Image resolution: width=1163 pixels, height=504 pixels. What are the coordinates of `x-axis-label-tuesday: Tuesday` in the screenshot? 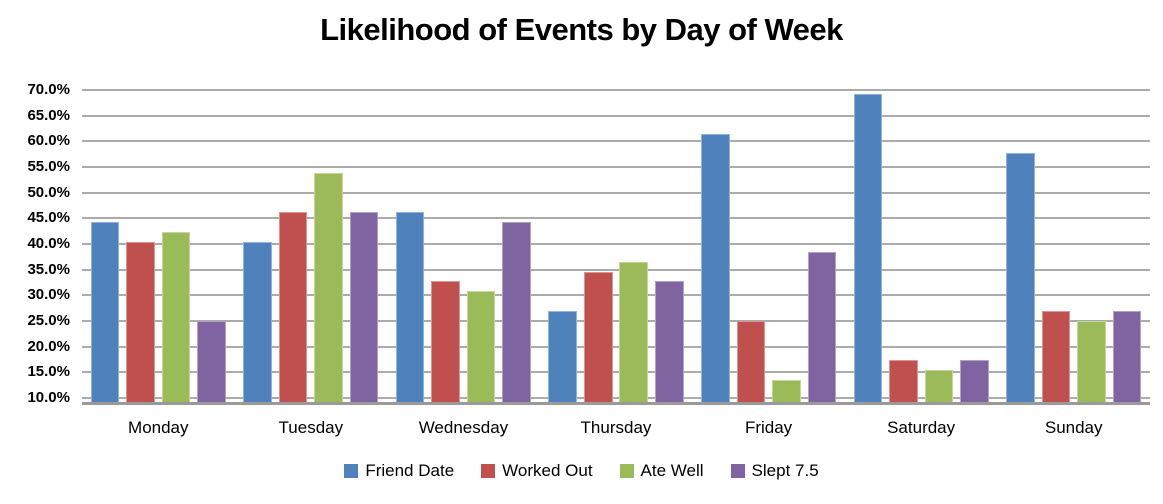 It's located at (311, 427).